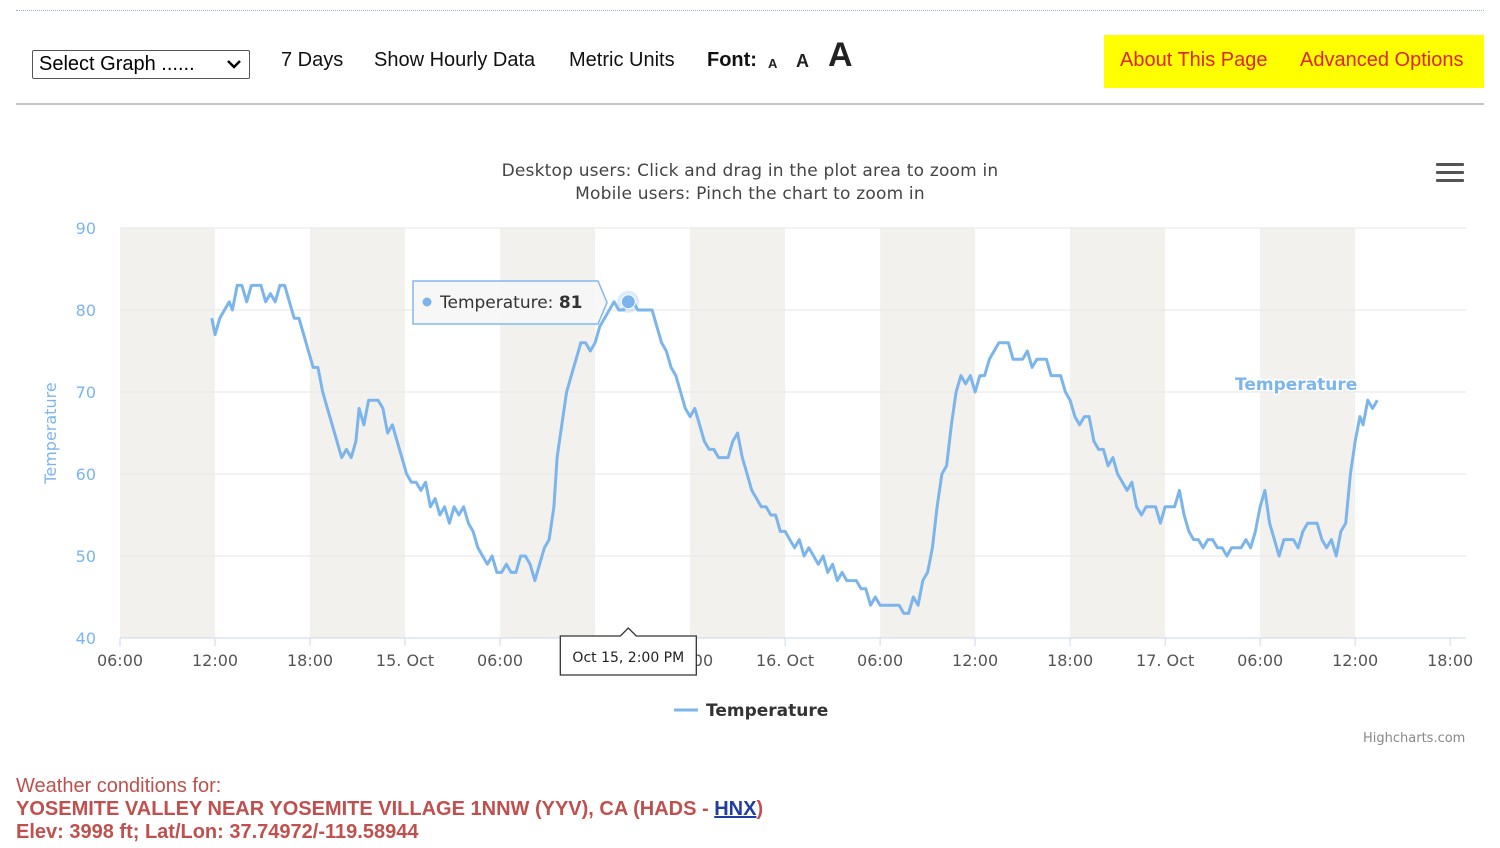 The image size is (1500, 848). What do you see at coordinates (802, 61) in the screenshot?
I see `font-medium-button: A` at bounding box center [802, 61].